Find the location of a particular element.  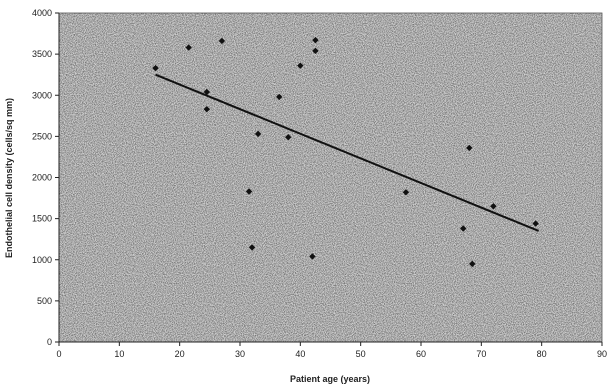

y-tick-label: 4000 is located at coordinates (42, 13).